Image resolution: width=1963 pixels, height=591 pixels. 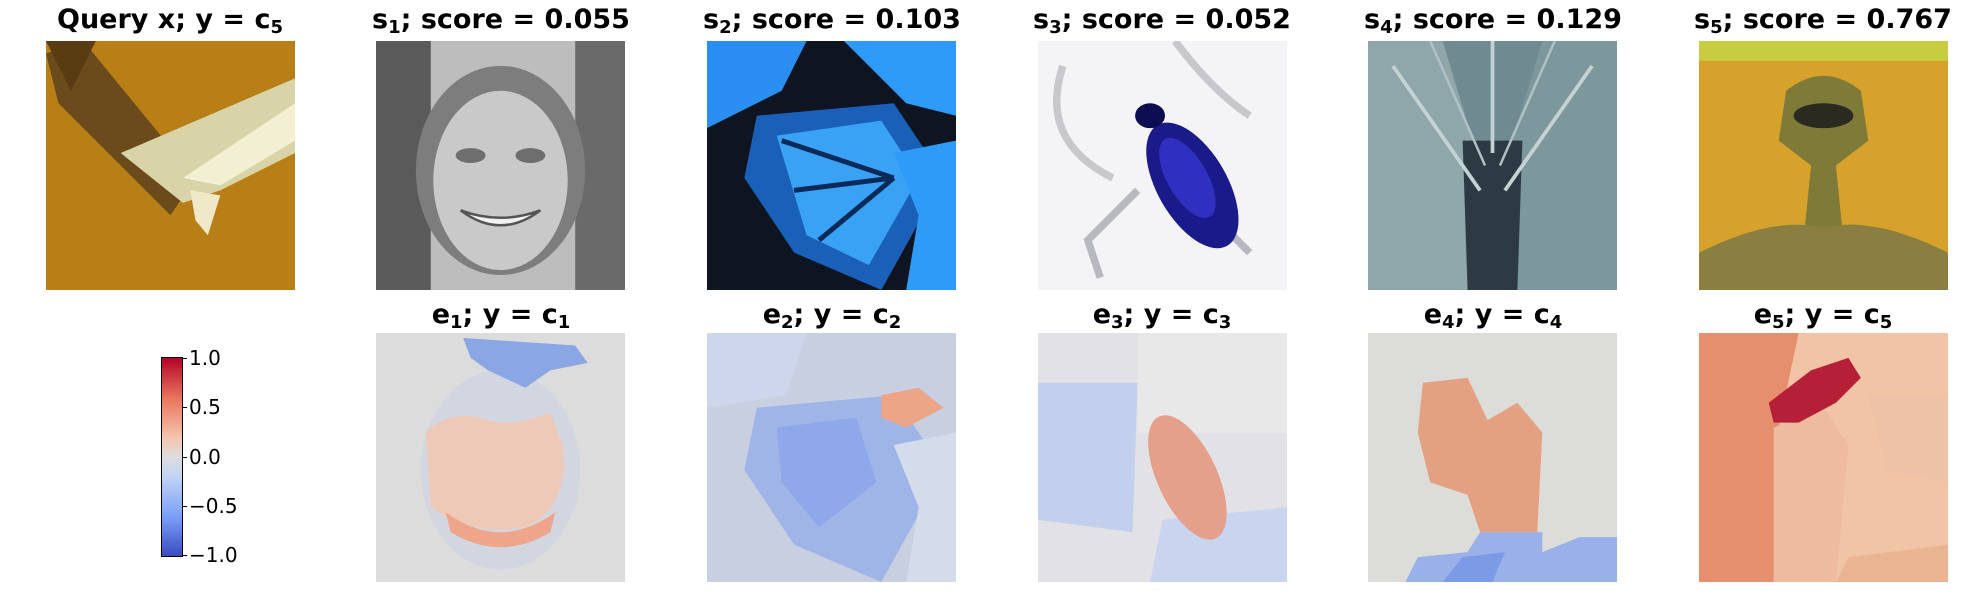 What do you see at coordinates (1784, 19) in the screenshot?
I see `sample-score-label-5: score` at bounding box center [1784, 19].